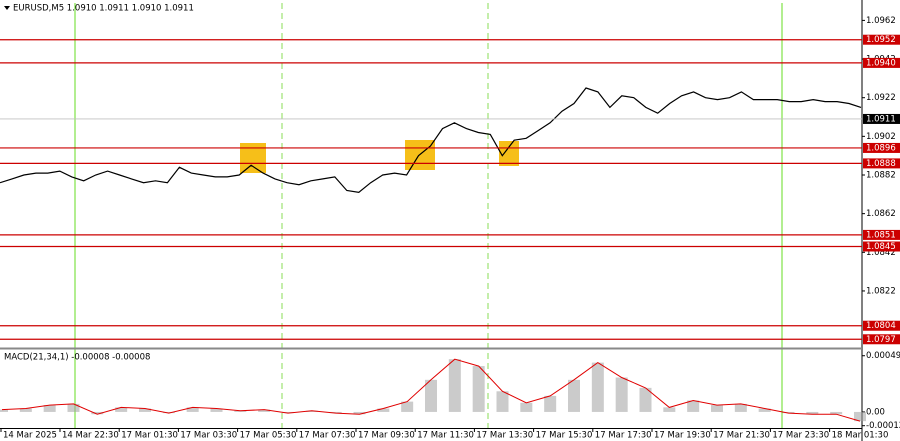 Image resolution: width=900 pixels, height=441 pixels. Describe the element at coordinates (386, 436) in the screenshot. I see `x-tick-label: 17 Mar 09:30` at that location.